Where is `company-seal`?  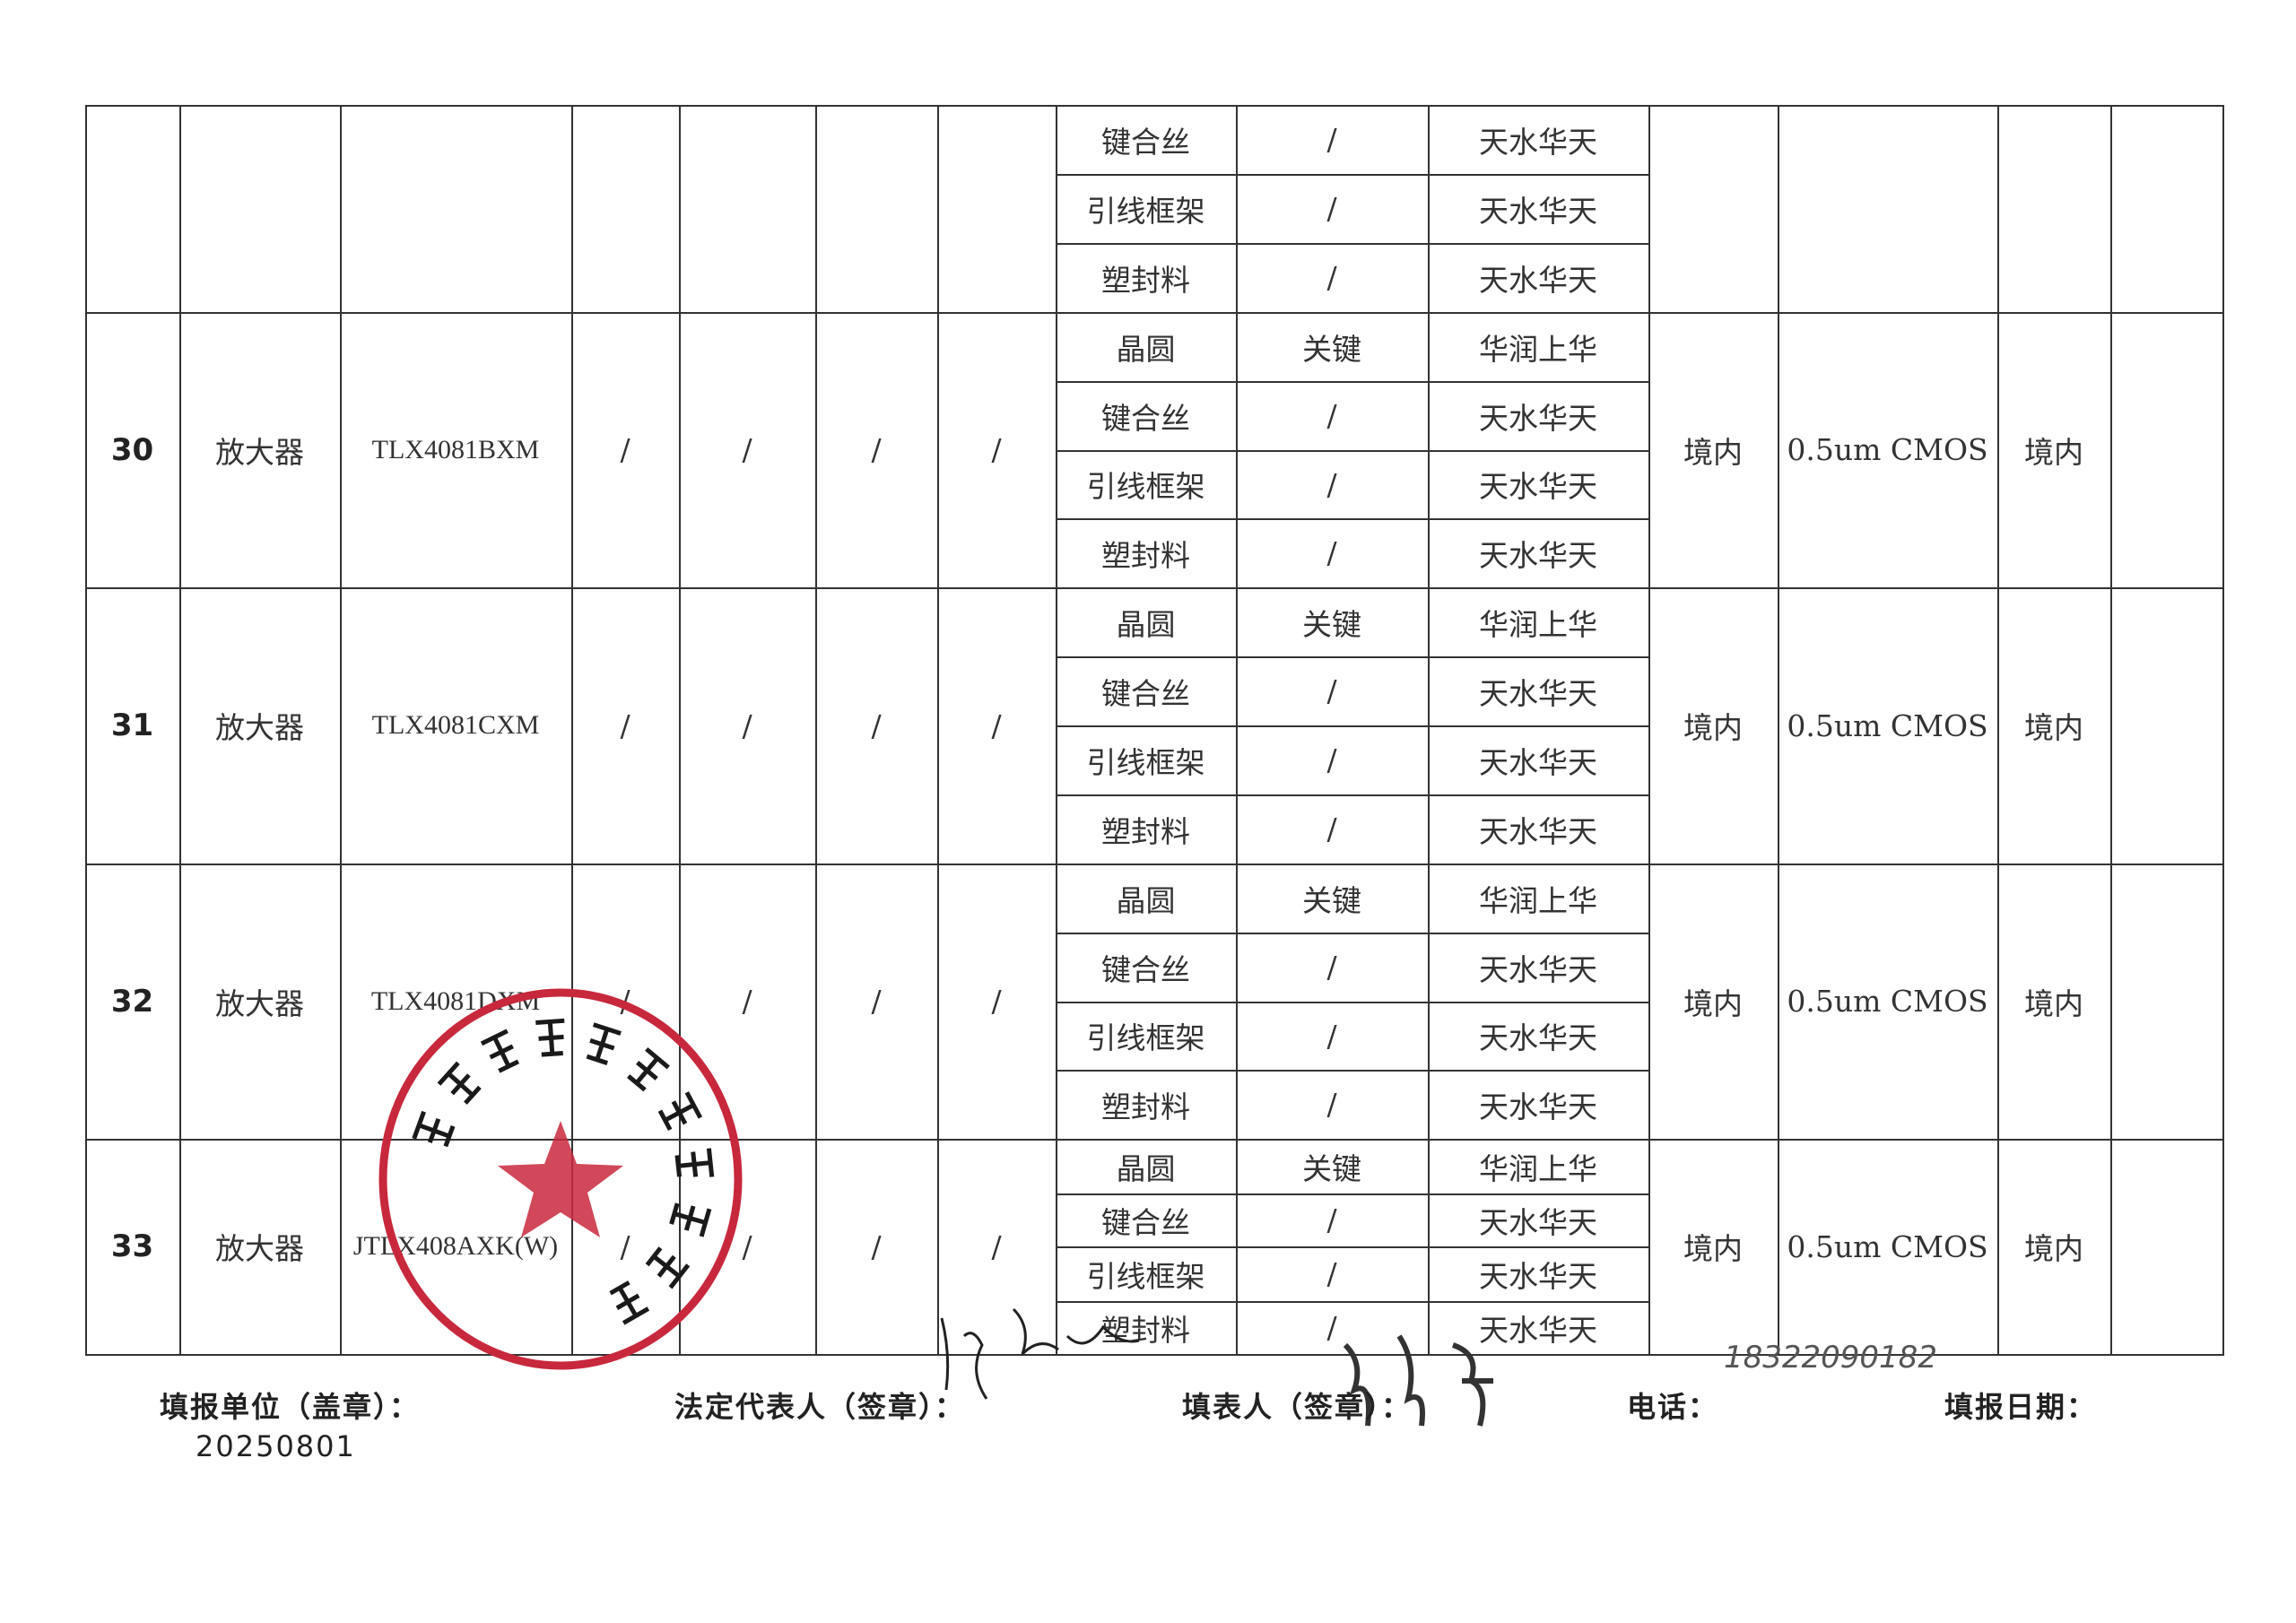
company-seal is located at coordinates (560, 1179).